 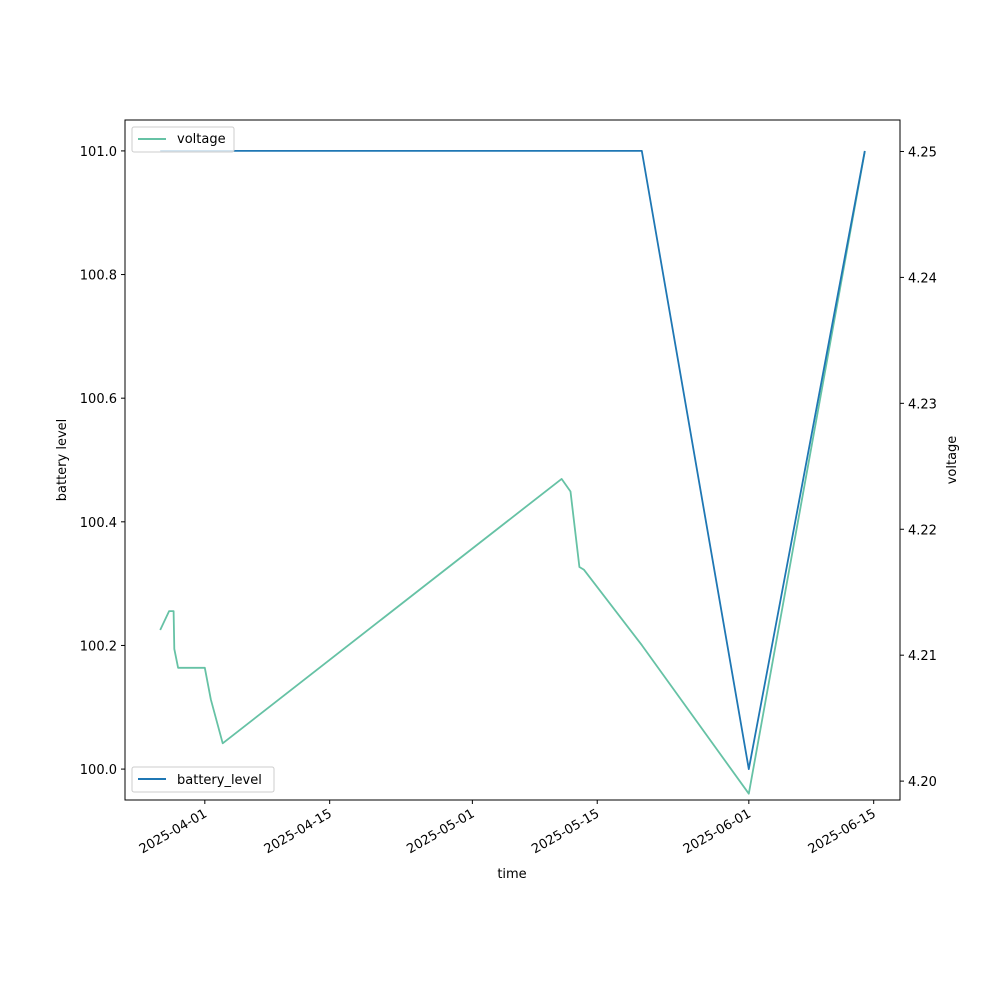 What do you see at coordinates (922, 656) in the screenshot?
I see `right-y-tick-label: 4.21` at bounding box center [922, 656].